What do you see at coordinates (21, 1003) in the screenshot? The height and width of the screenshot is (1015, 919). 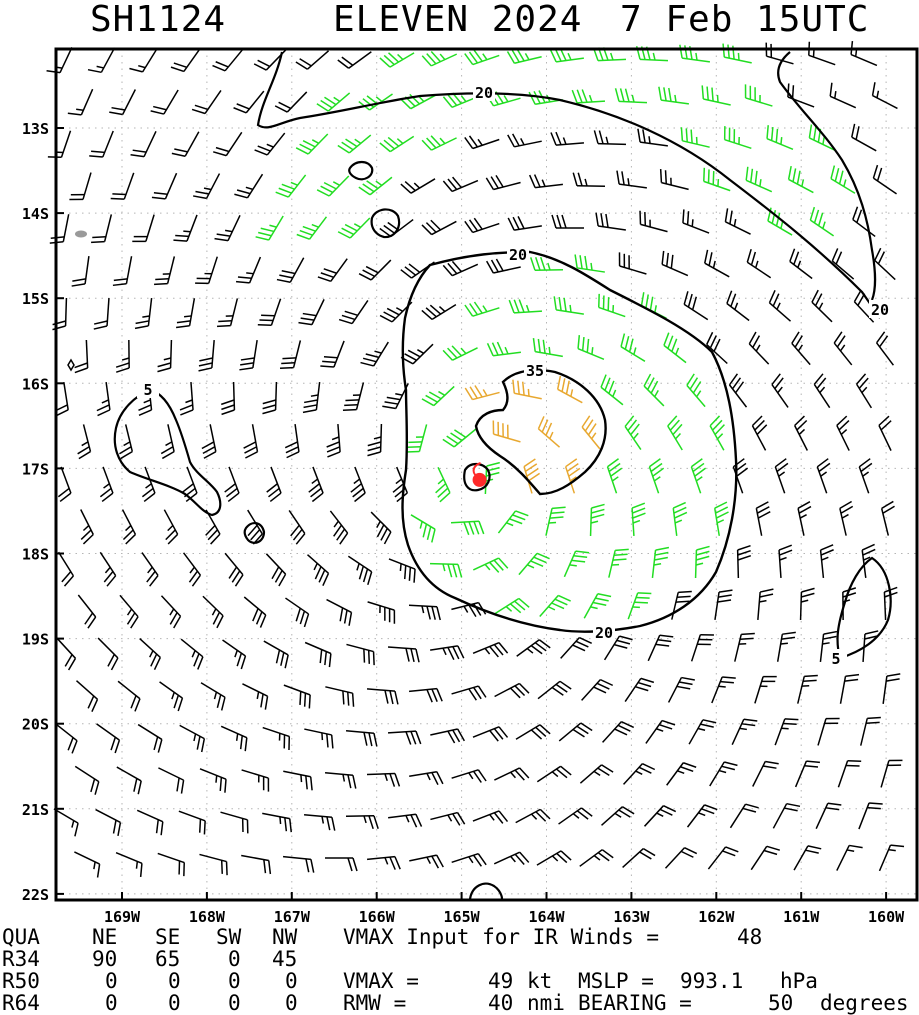 I see `row-r64-label: R64` at bounding box center [21, 1003].